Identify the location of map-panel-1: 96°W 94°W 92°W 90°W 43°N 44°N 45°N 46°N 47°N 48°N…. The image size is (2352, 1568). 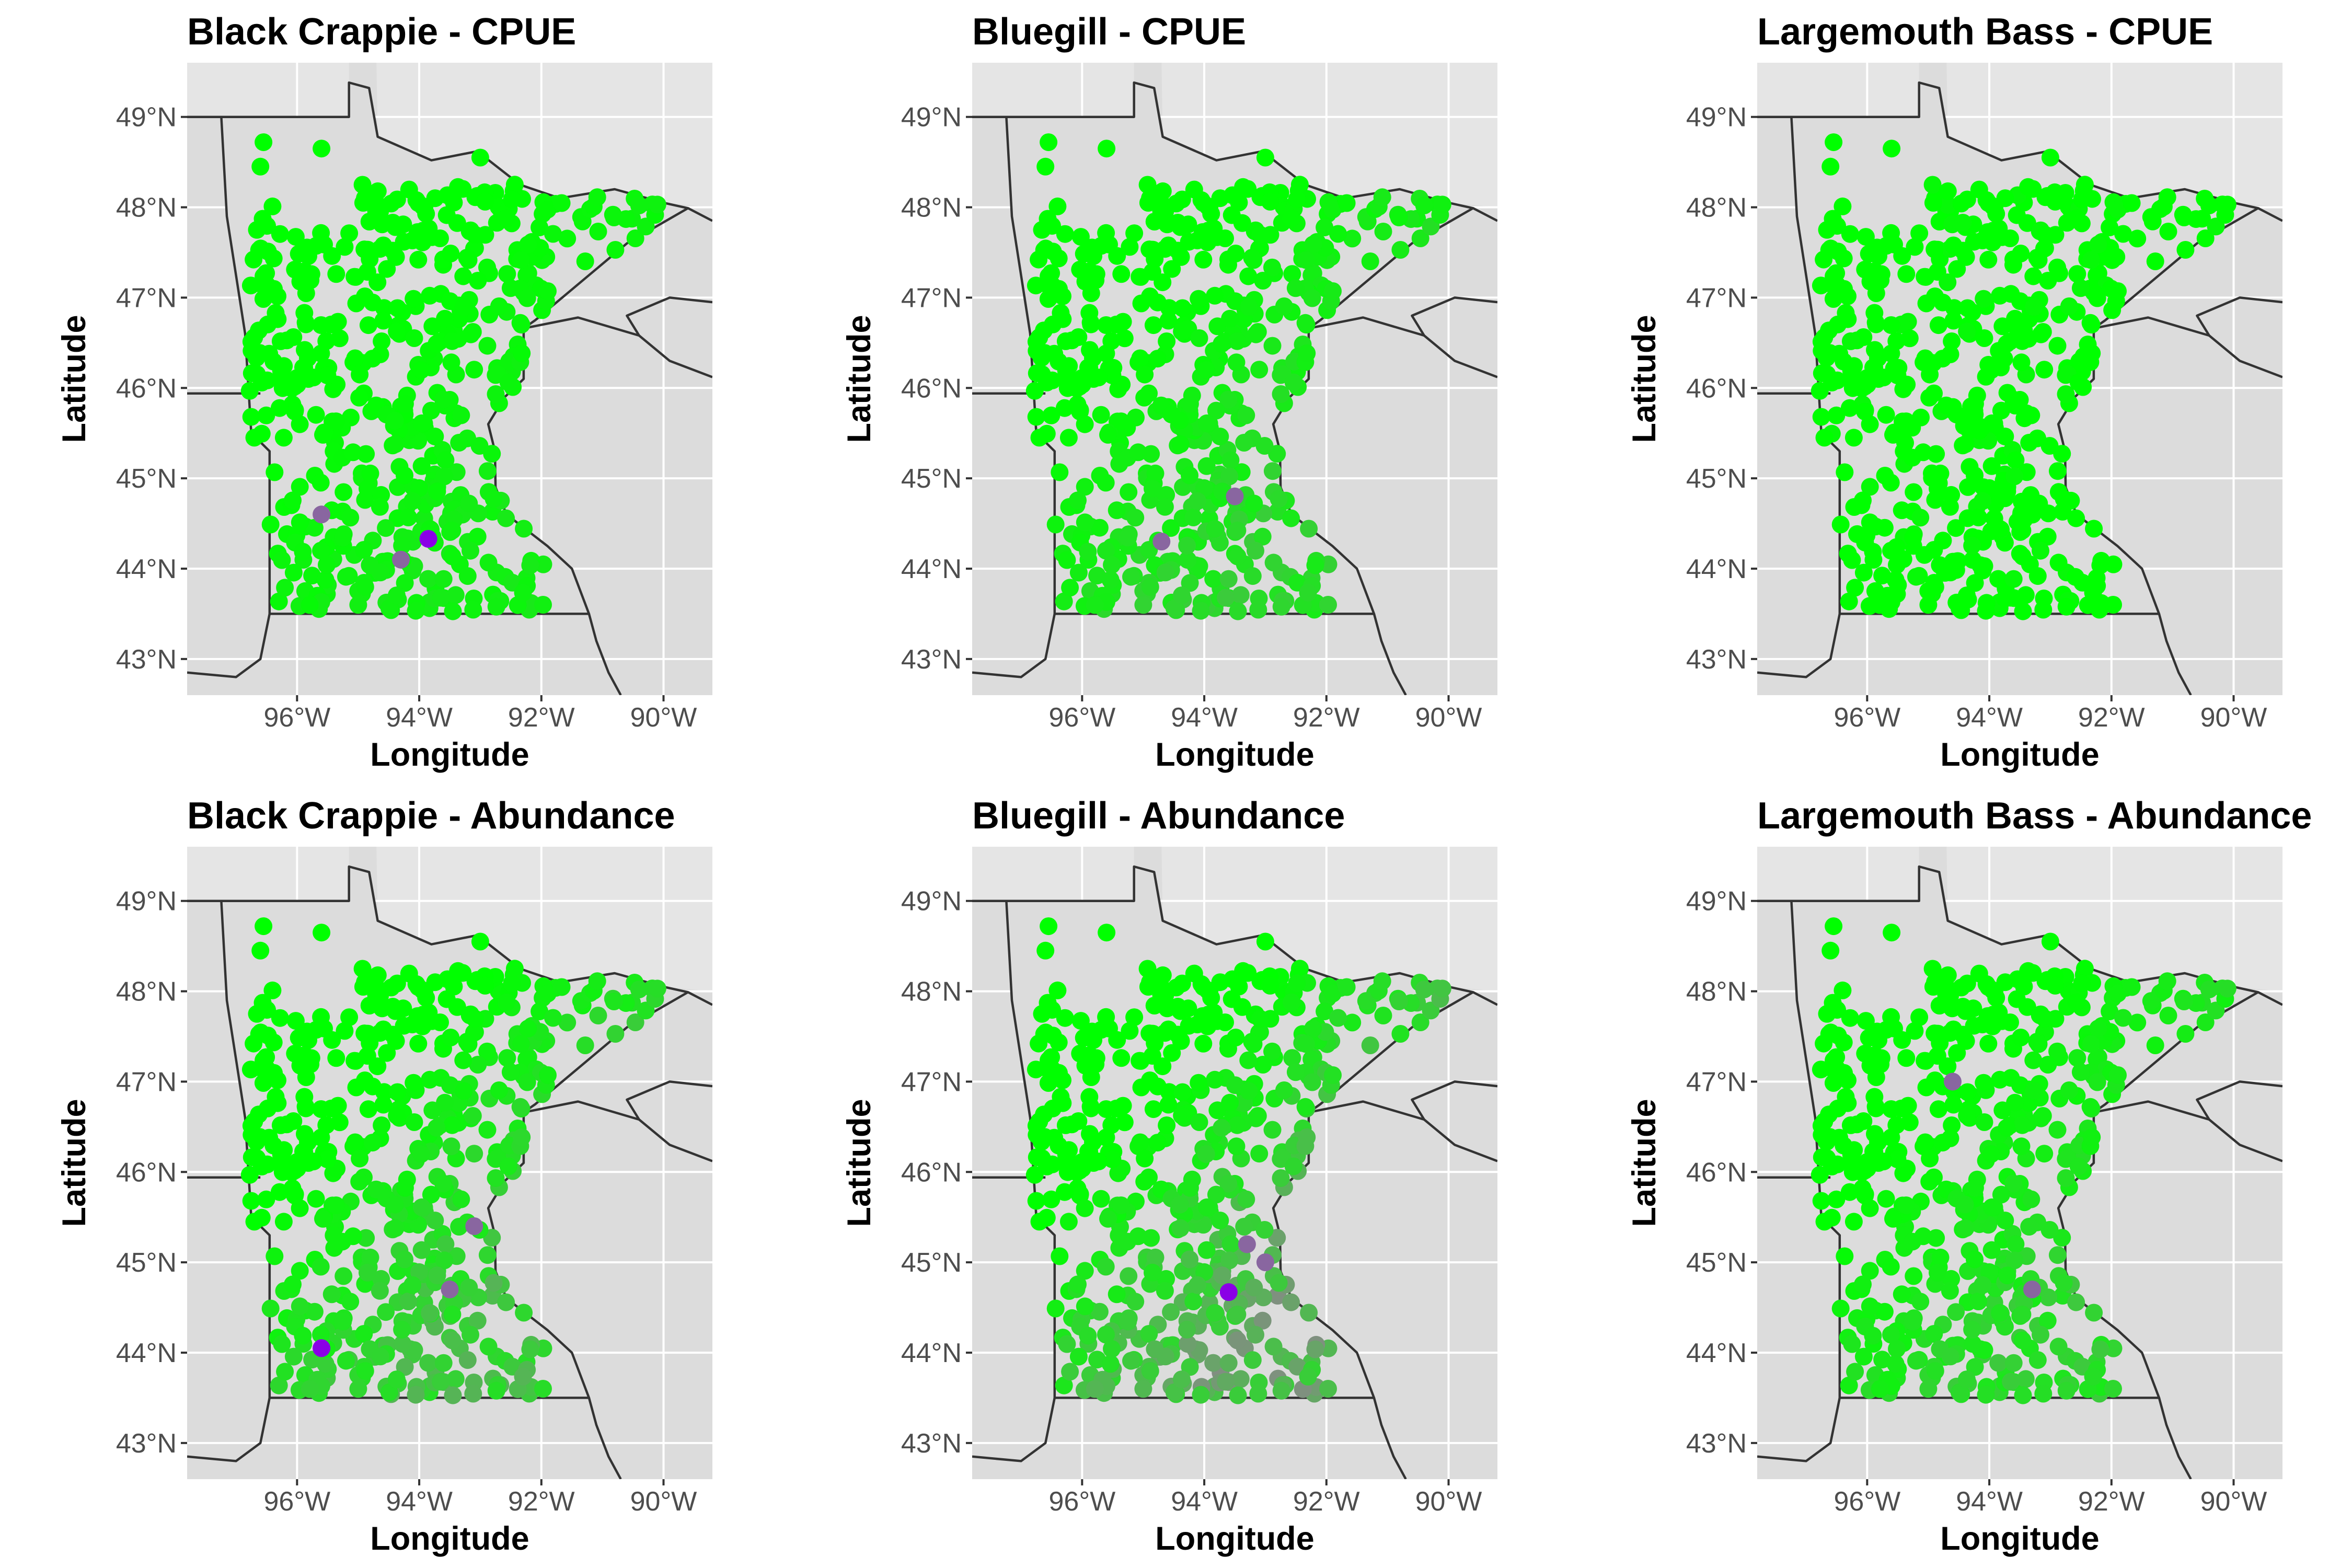
(384, 392).